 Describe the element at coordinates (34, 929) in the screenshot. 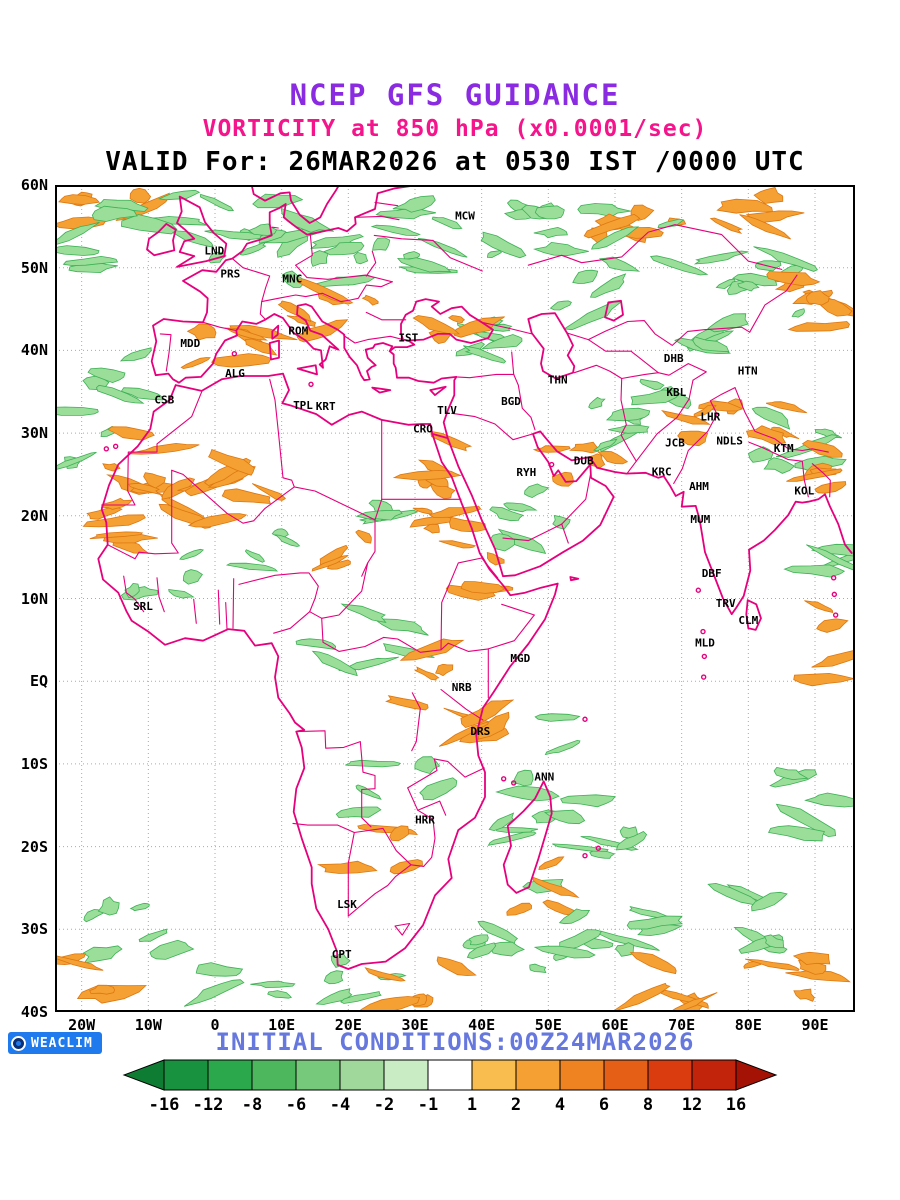

I see `lat-tick-label: 30S` at that location.